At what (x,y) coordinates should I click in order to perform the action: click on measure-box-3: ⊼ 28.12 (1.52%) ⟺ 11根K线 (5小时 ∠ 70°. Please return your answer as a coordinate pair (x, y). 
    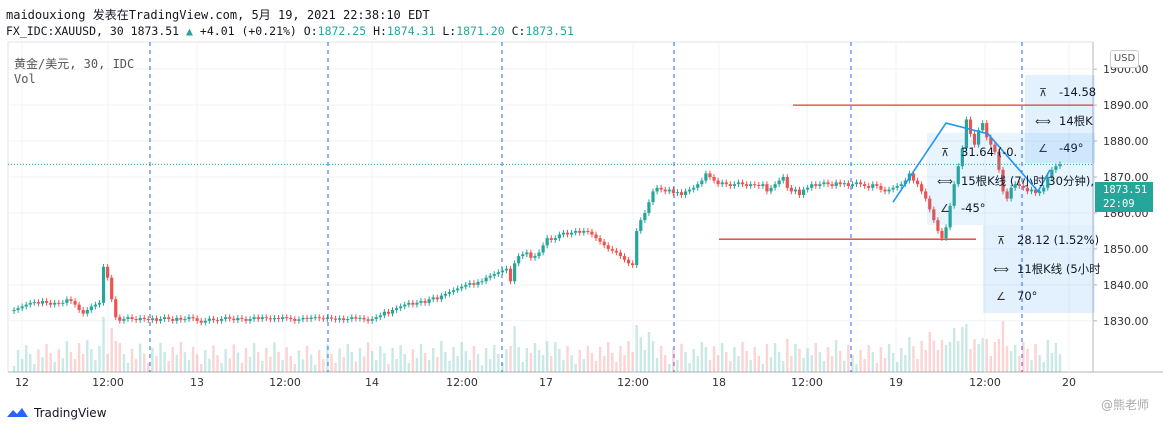
    Looking at the image, I should click on (1042, 269).